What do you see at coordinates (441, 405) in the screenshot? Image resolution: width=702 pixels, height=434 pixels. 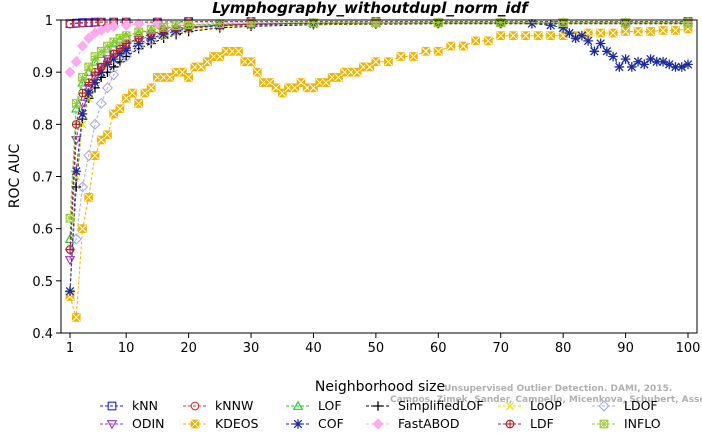 I see `legend-label: SimplifiedLOF` at bounding box center [441, 405].